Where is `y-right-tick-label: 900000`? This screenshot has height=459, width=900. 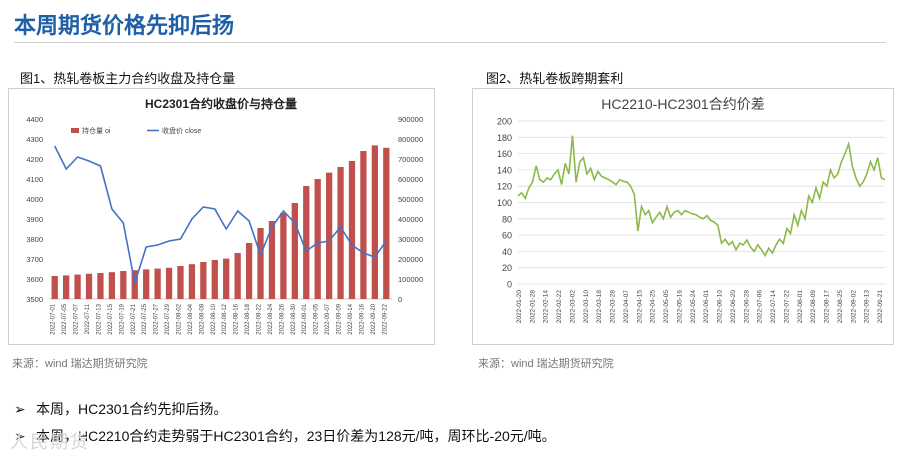
y-right-tick-label: 900000 is located at coordinates (410, 119).